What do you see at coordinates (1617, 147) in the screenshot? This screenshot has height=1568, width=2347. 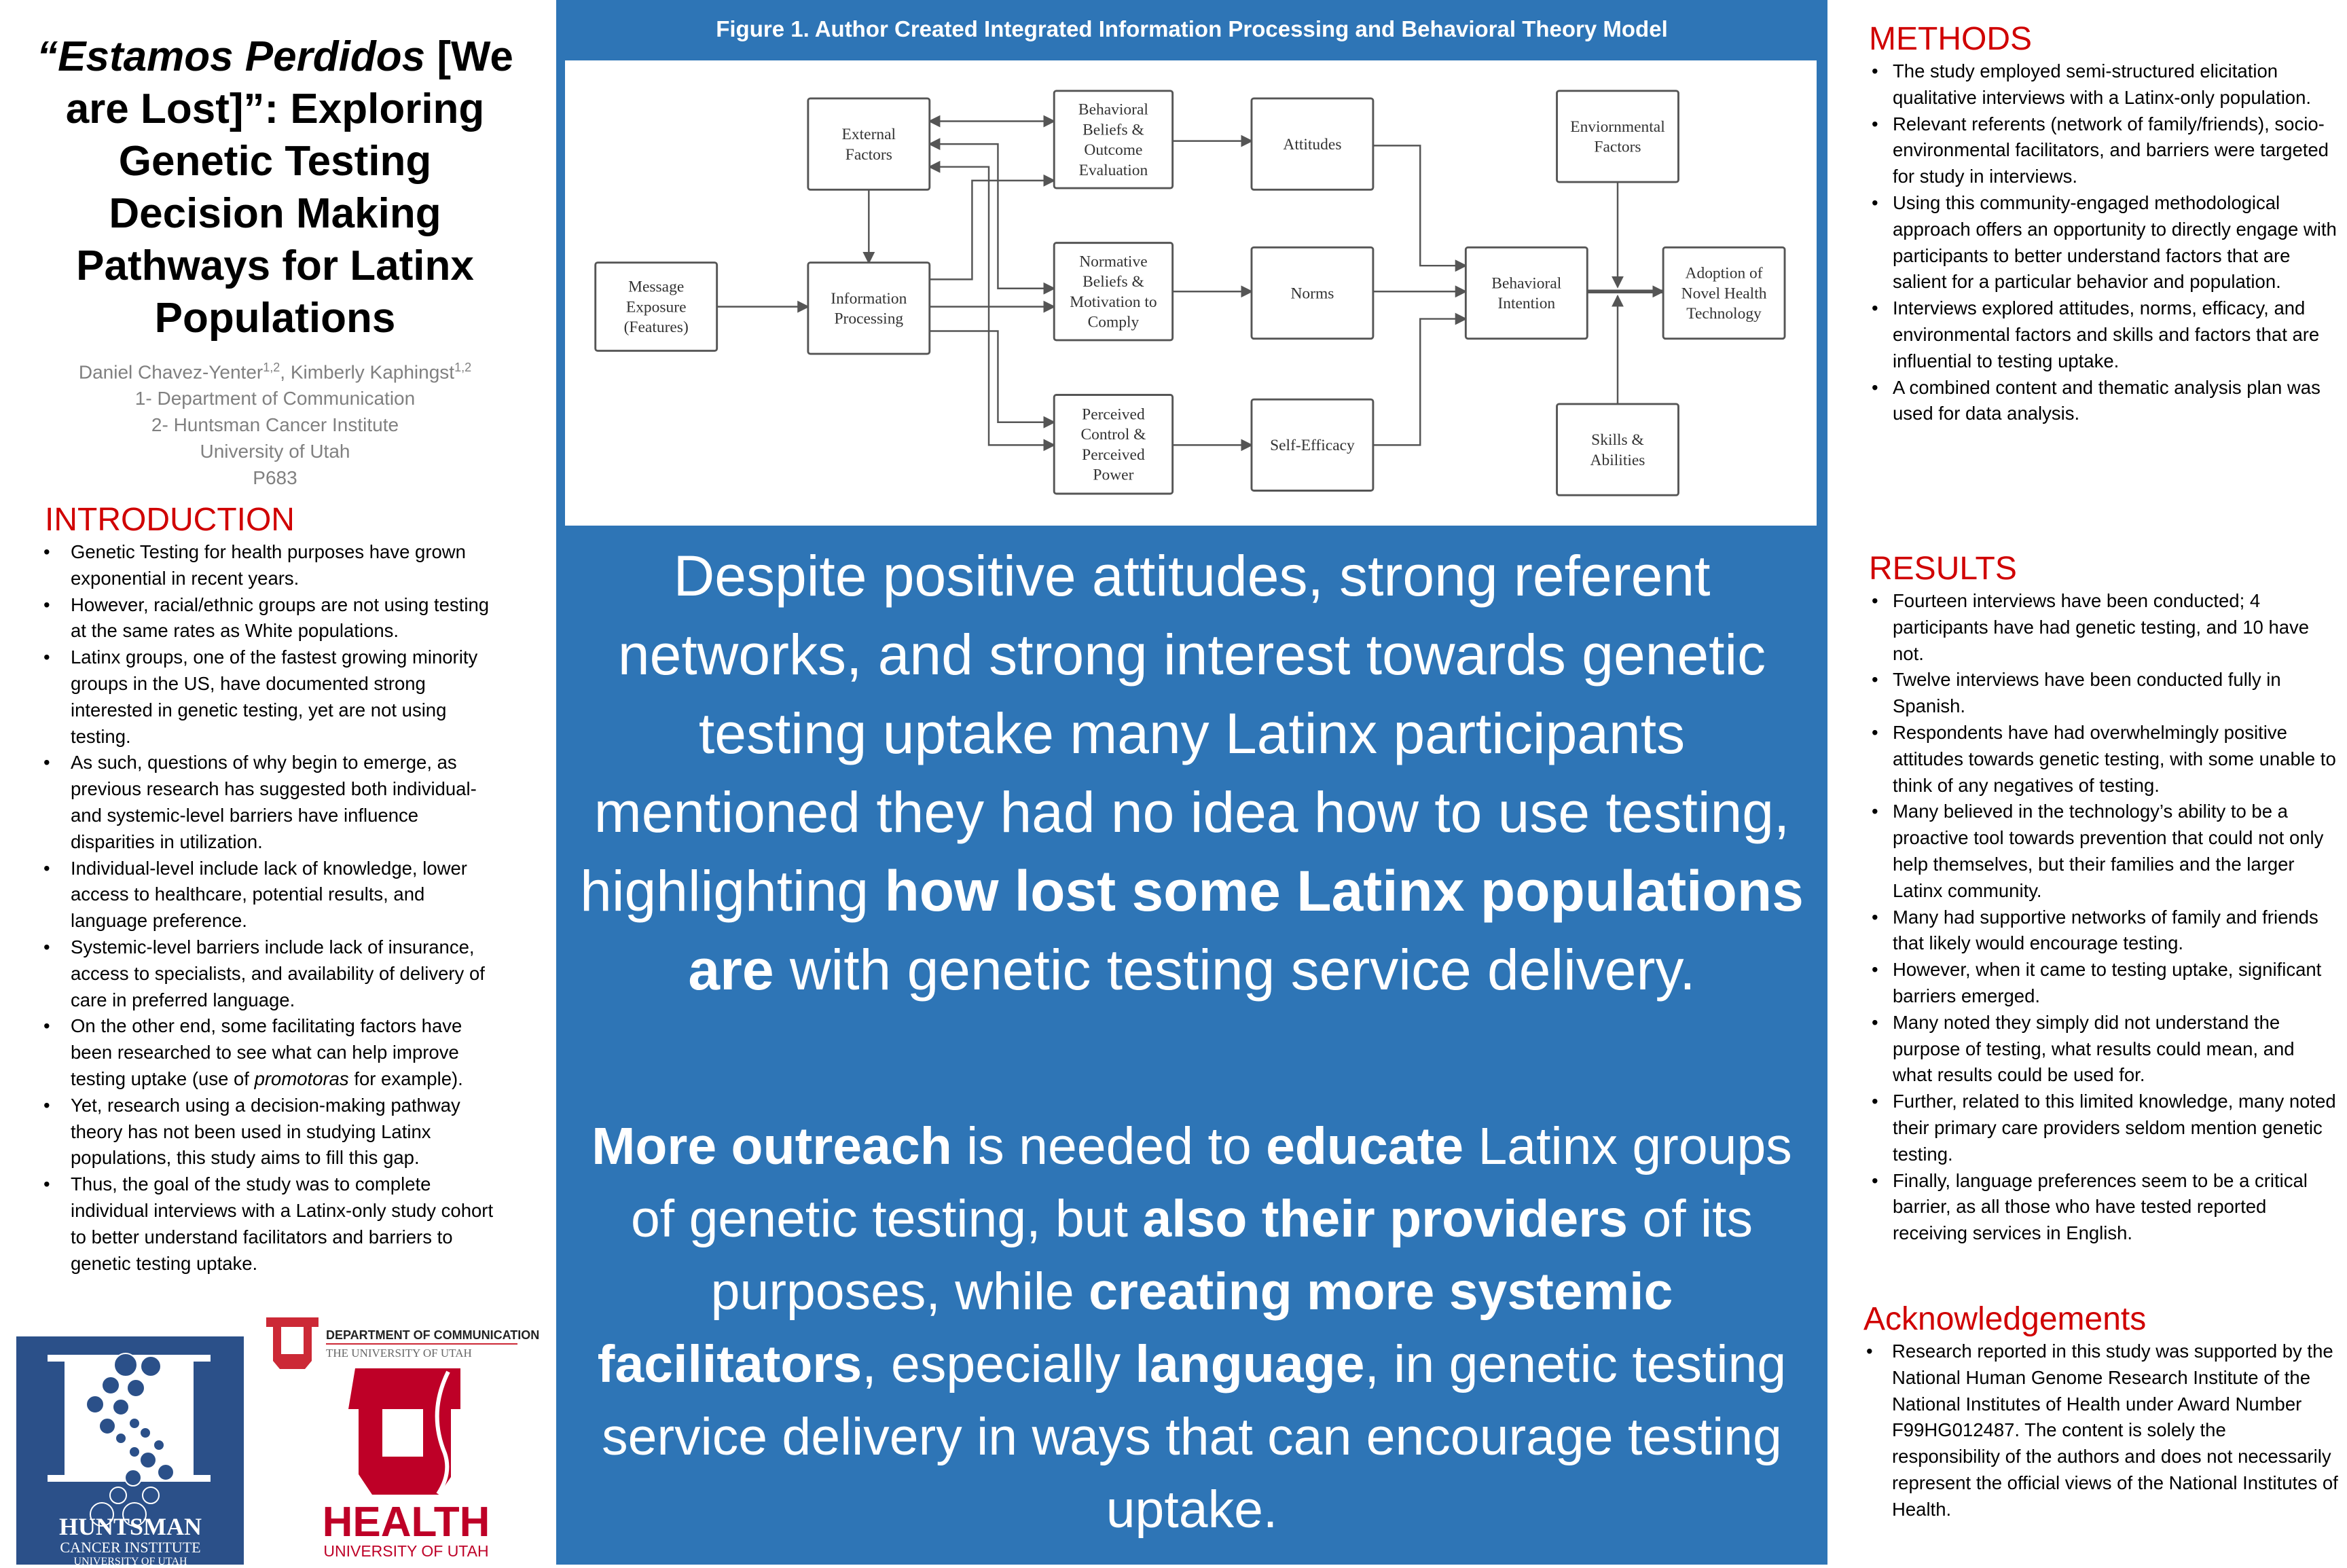 I see `node-label: Factors` at bounding box center [1617, 147].